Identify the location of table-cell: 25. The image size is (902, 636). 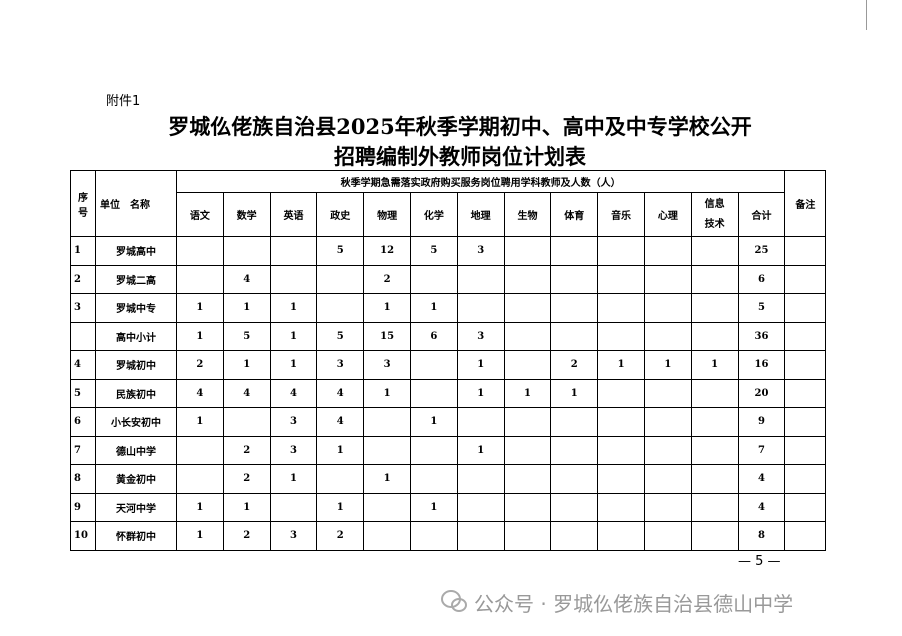
(761, 251).